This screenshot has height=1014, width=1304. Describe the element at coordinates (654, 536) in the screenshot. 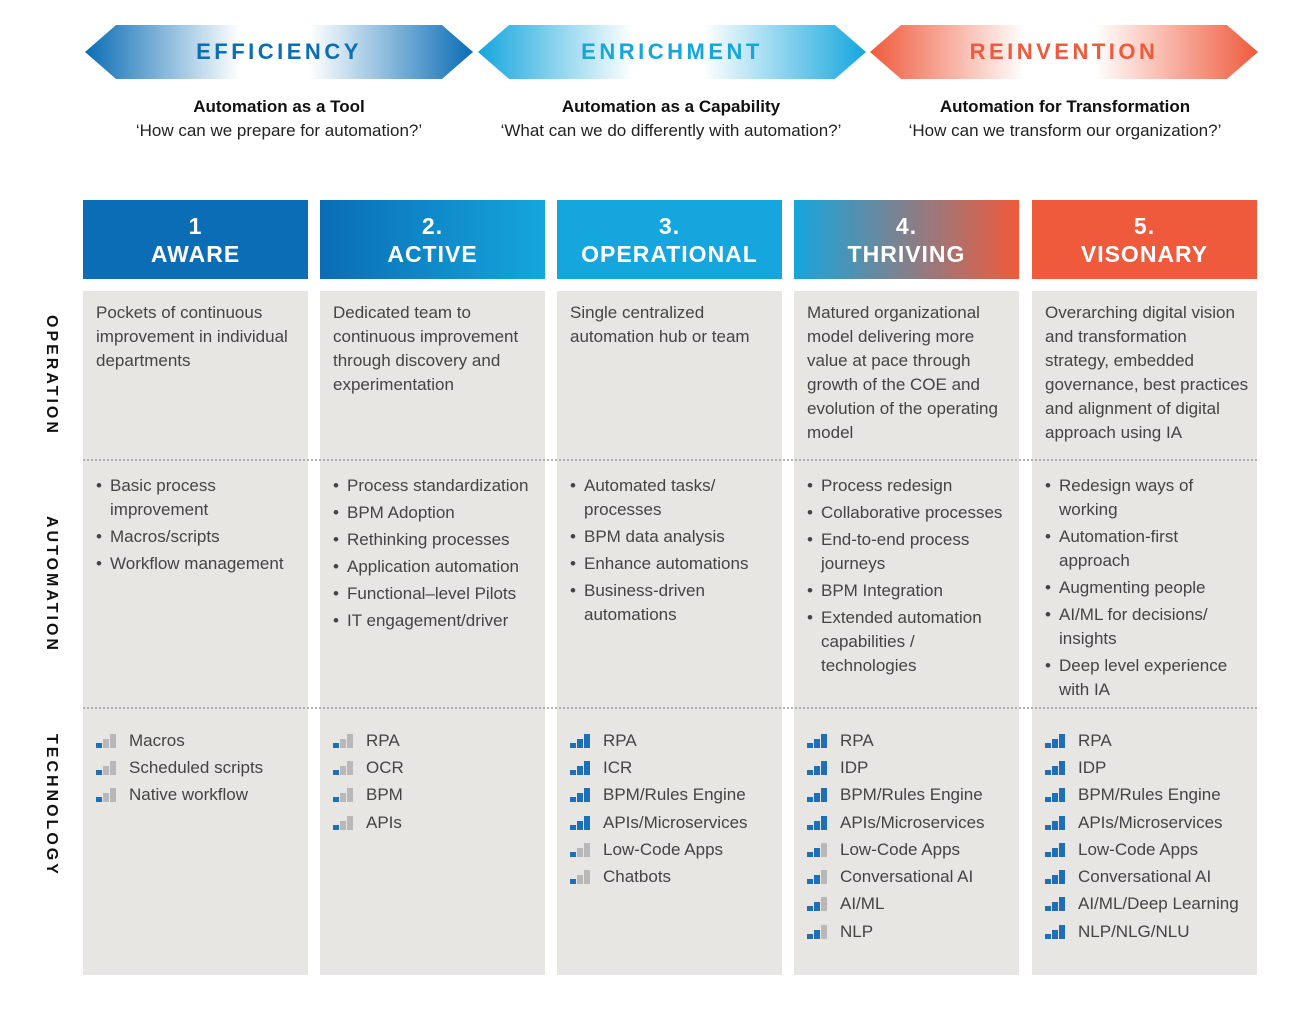

I see `automation-item-text: BPM data analysis` at that location.